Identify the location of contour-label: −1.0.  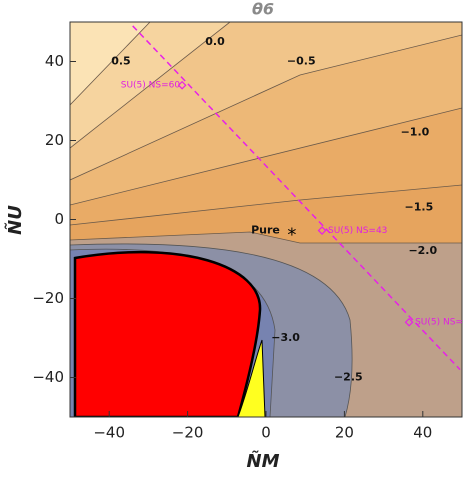
(415, 132).